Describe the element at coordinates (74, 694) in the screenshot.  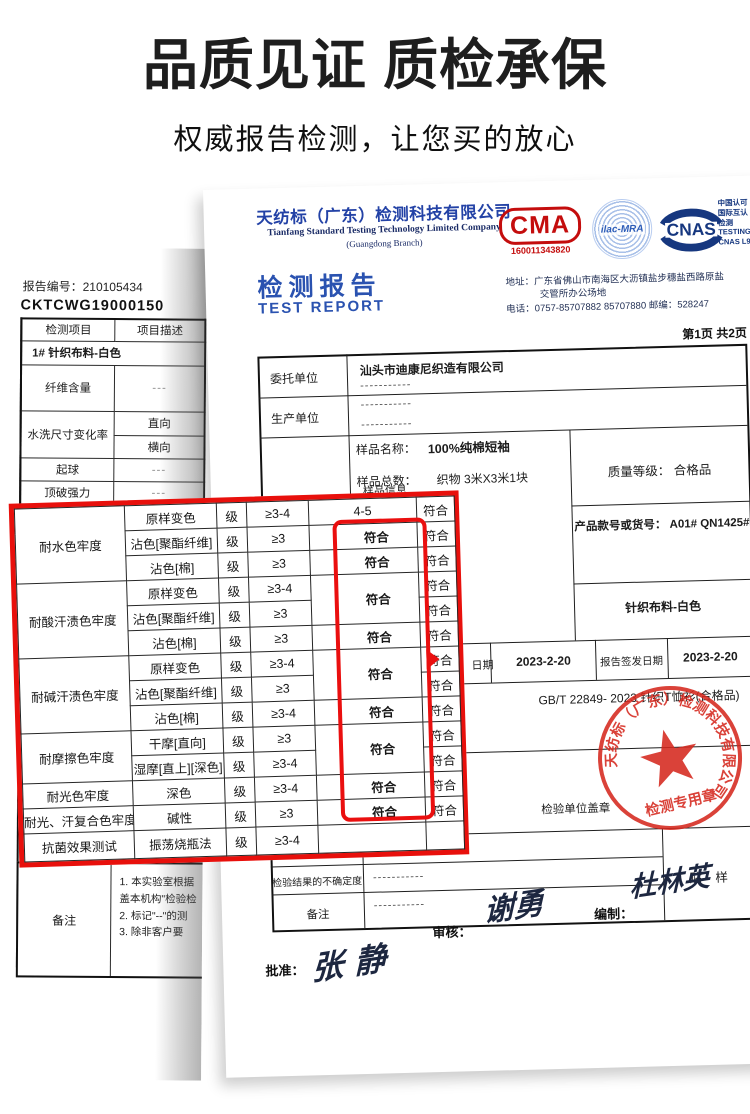
I see `test-category: 耐碱汗渍色牢度` at that location.